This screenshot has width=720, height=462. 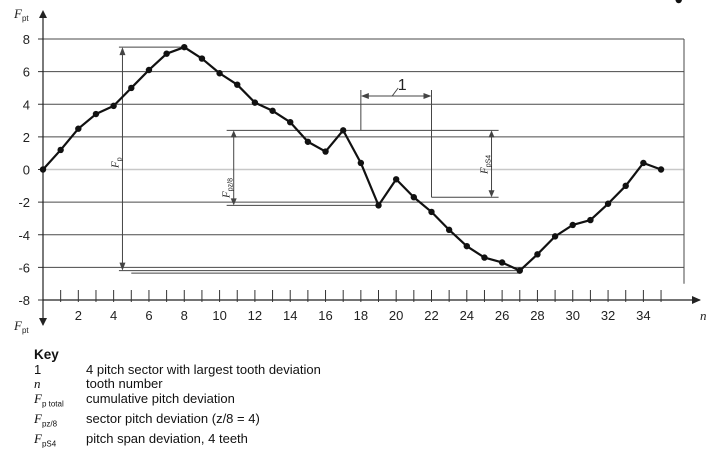 What do you see at coordinates (643, 315) in the screenshot?
I see `x-tick-label: 34` at bounding box center [643, 315].